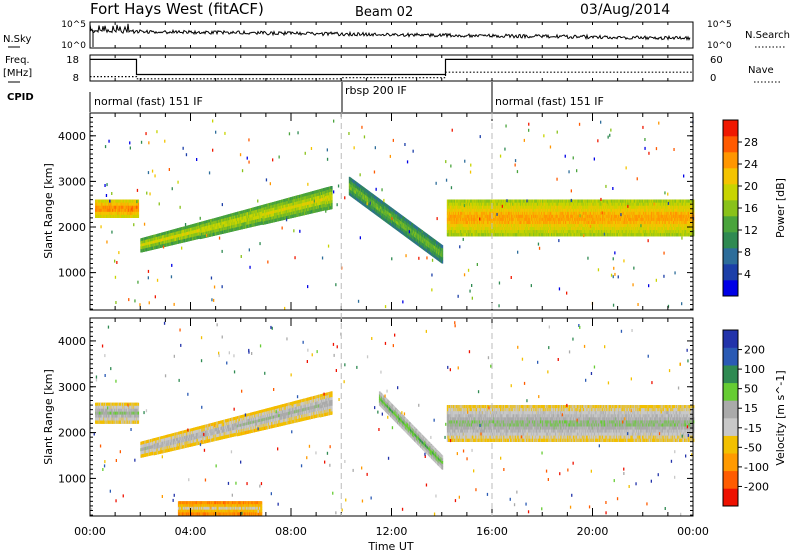 The image size is (800, 554). What do you see at coordinates (767, 35) in the screenshot?
I see `noise-search-label: N.Search` at bounding box center [767, 35].